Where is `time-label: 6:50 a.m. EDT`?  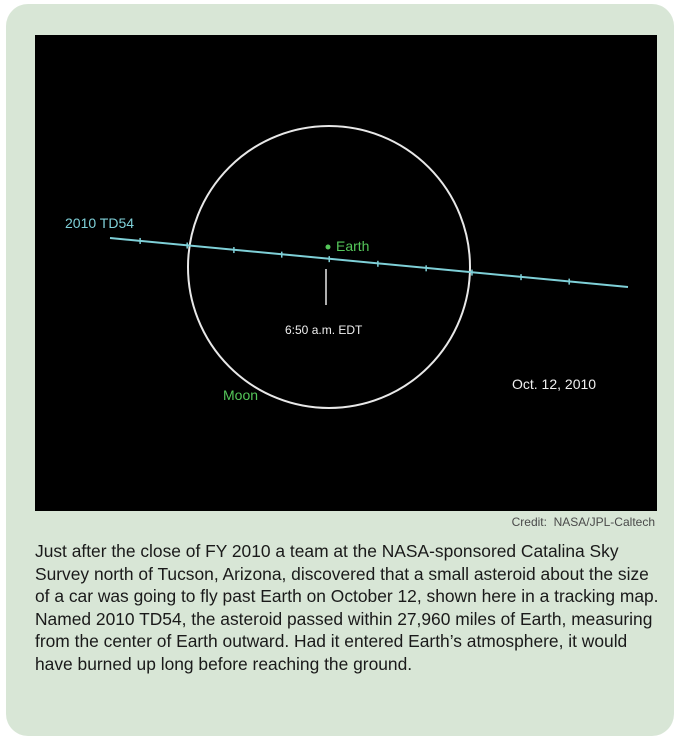
time-label: 6:50 a.m. EDT is located at coordinates (324, 330).